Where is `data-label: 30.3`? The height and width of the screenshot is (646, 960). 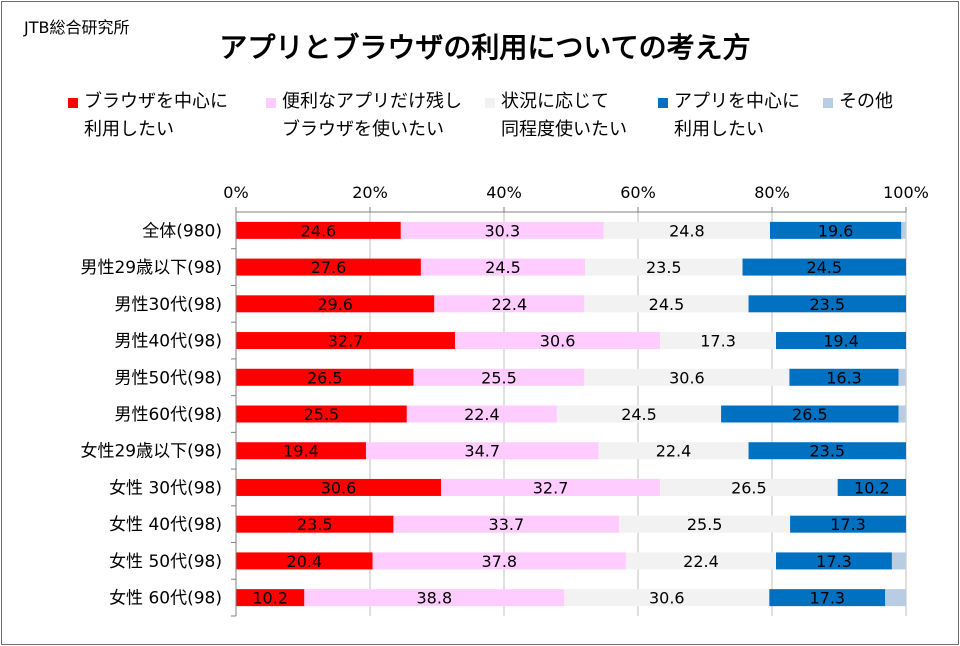 data-label: 30.3 is located at coordinates (503, 230).